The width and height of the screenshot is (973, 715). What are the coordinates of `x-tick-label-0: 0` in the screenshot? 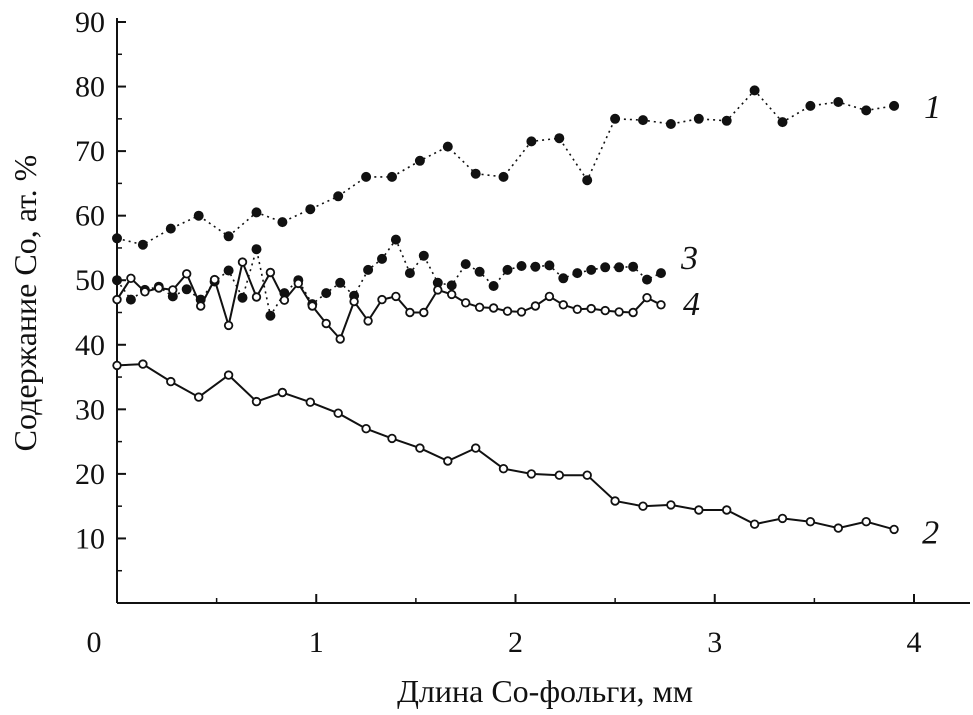 It's located at (94, 642).